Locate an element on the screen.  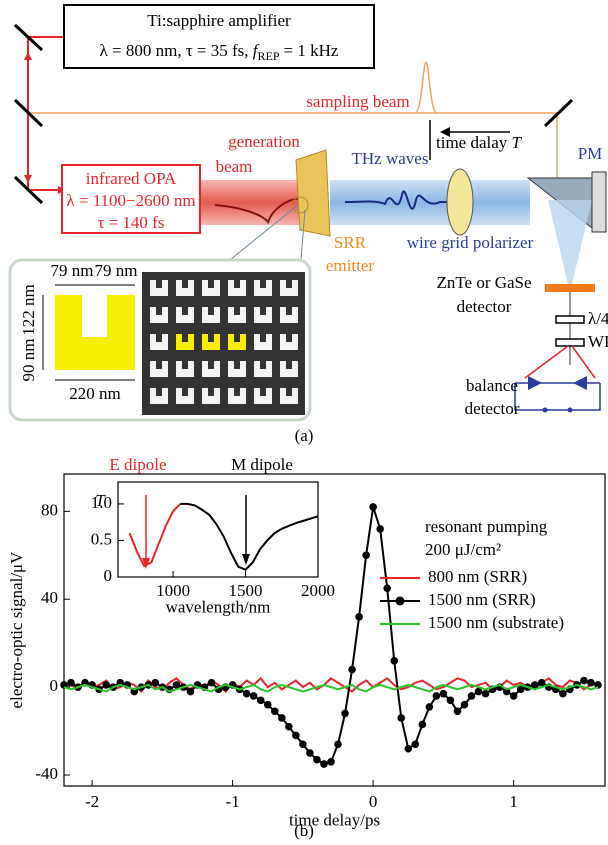
time-delay-label: time dalay T is located at coordinates (479, 142).